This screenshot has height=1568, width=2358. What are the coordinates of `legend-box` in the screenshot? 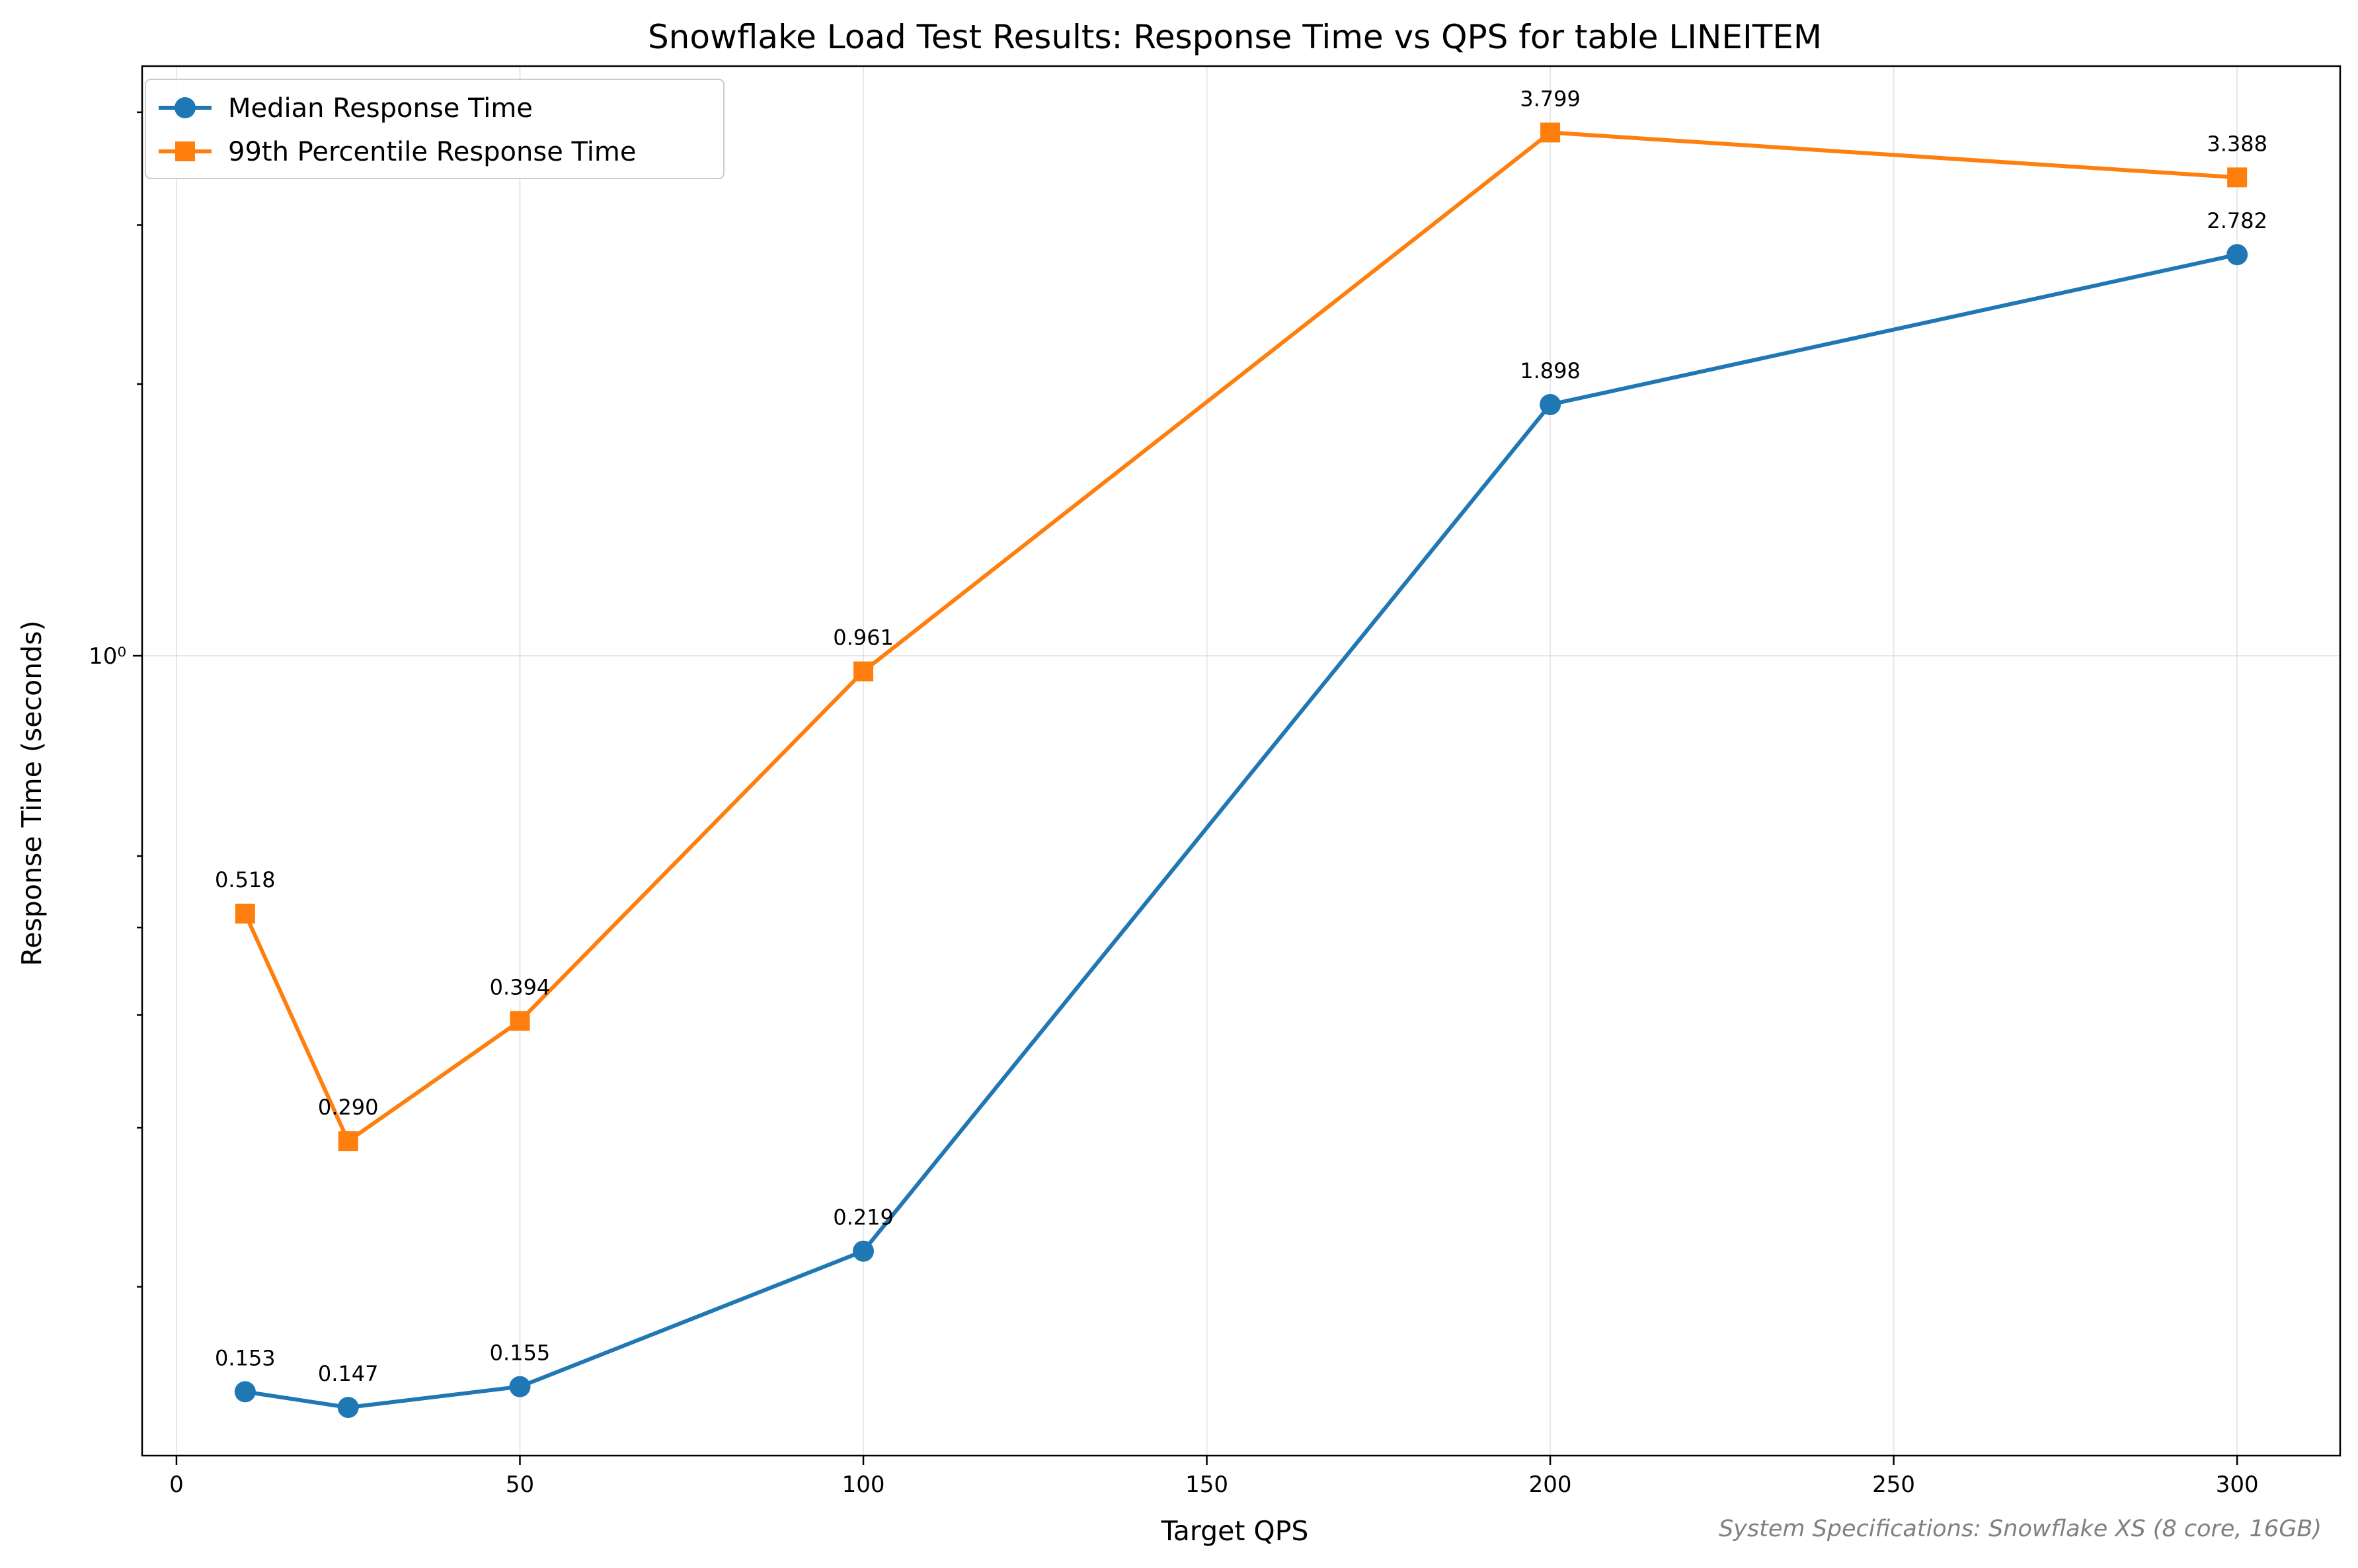 It's located at (435, 129).